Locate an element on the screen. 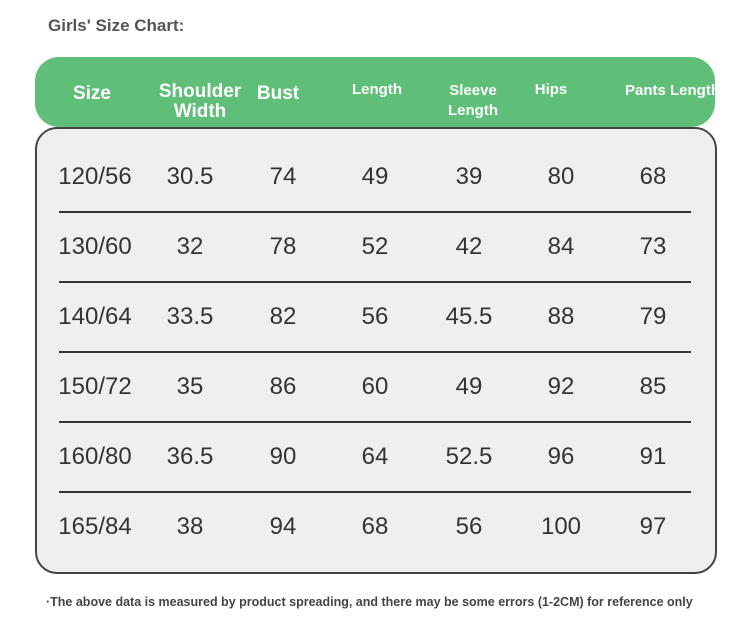 The width and height of the screenshot is (750, 632). table-cell: 36.5 is located at coordinates (190, 456).